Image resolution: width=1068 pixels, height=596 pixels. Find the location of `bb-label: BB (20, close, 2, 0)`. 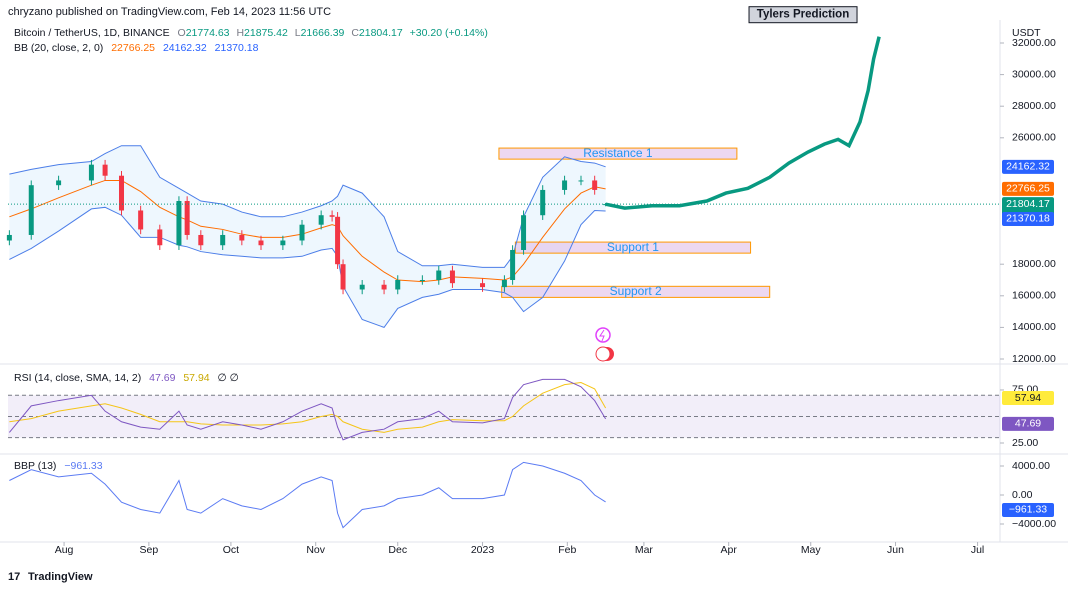

bb-label: BB (20, close, 2, 0) is located at coordinates (58, 48).